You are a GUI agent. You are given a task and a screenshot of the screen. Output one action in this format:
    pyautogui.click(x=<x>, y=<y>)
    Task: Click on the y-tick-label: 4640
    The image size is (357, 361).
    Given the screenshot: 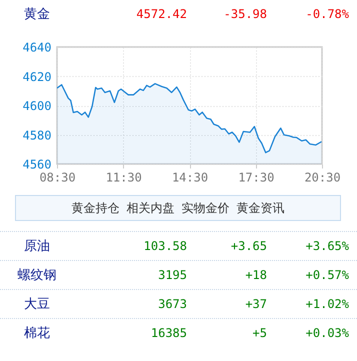 What is the action you would take?
    pyautogui.click(x=37, y=47)
    